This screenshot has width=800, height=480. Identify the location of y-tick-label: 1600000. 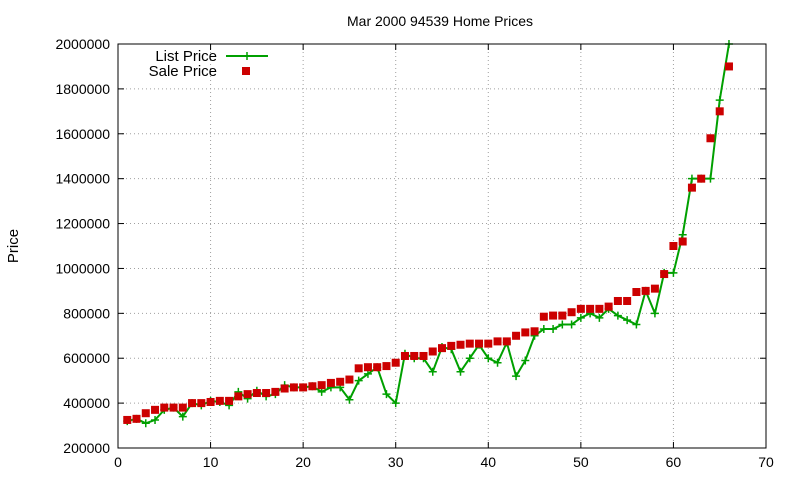
(82, 134).